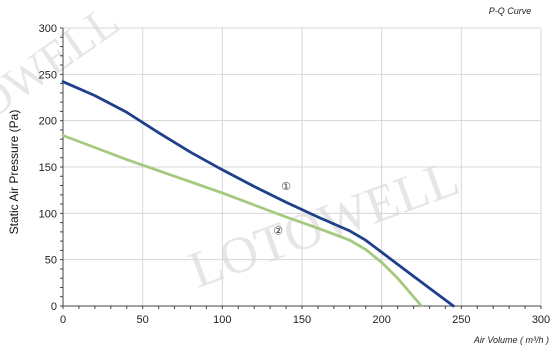 This screenshot has width=551, height=350. What do you see at coordinates (143, 320) in the screenshot?
I see `x-tick-label: 50` at bounding box center [143, 320].